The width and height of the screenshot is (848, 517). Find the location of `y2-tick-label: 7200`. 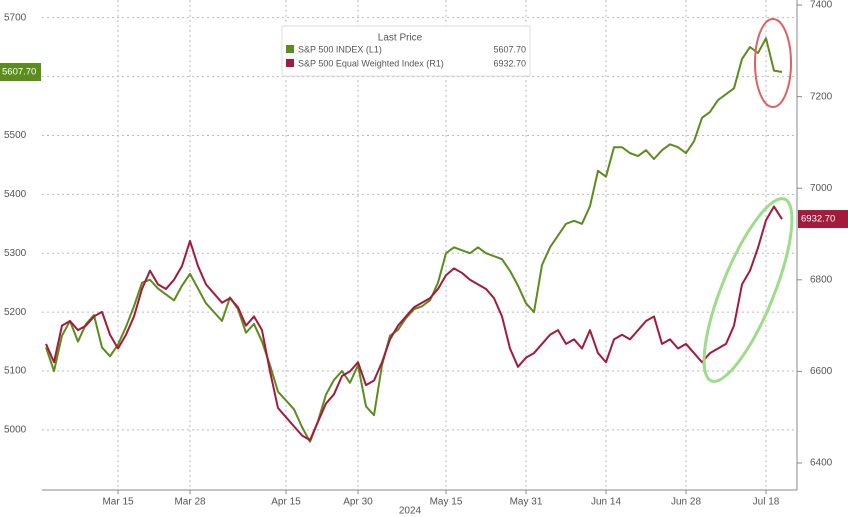

y2-tick-label: 7200 is located at coordinates (821, 96).